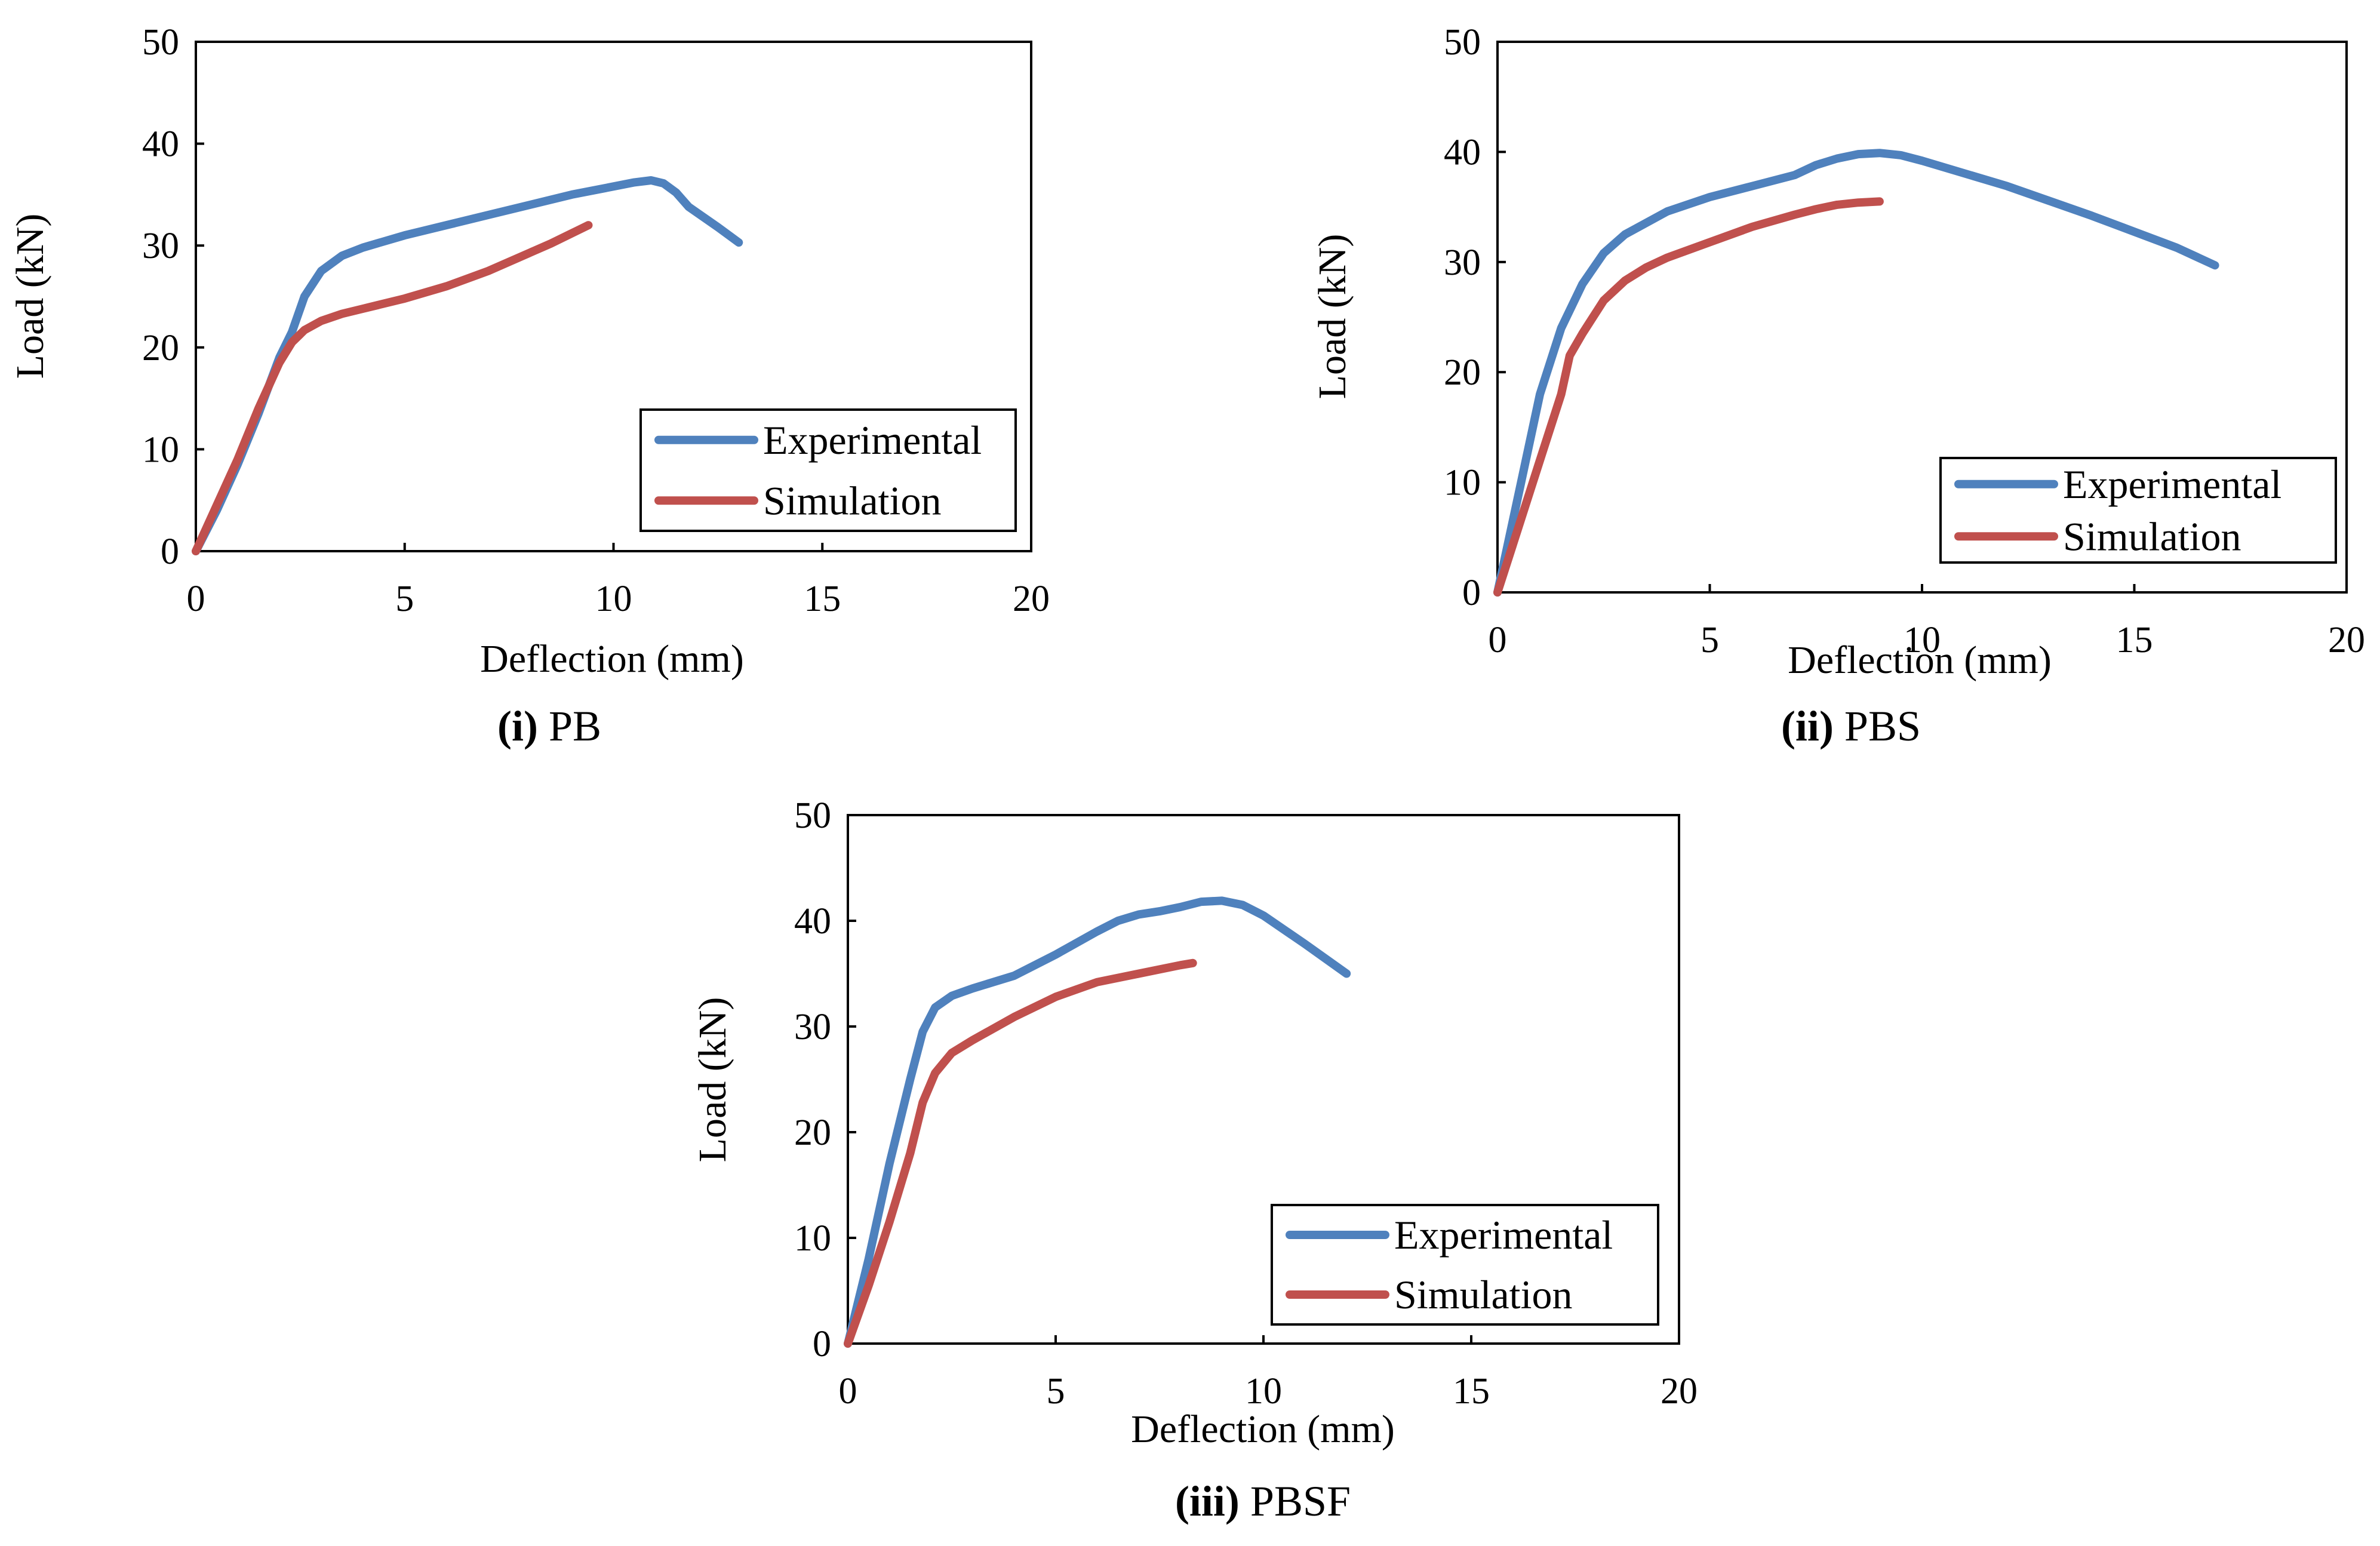  What do you see at coordinates (1207, 1501) in the screenshot?
I see `panel-caption-label: (iii)` at bounding box center [1207, 1501].